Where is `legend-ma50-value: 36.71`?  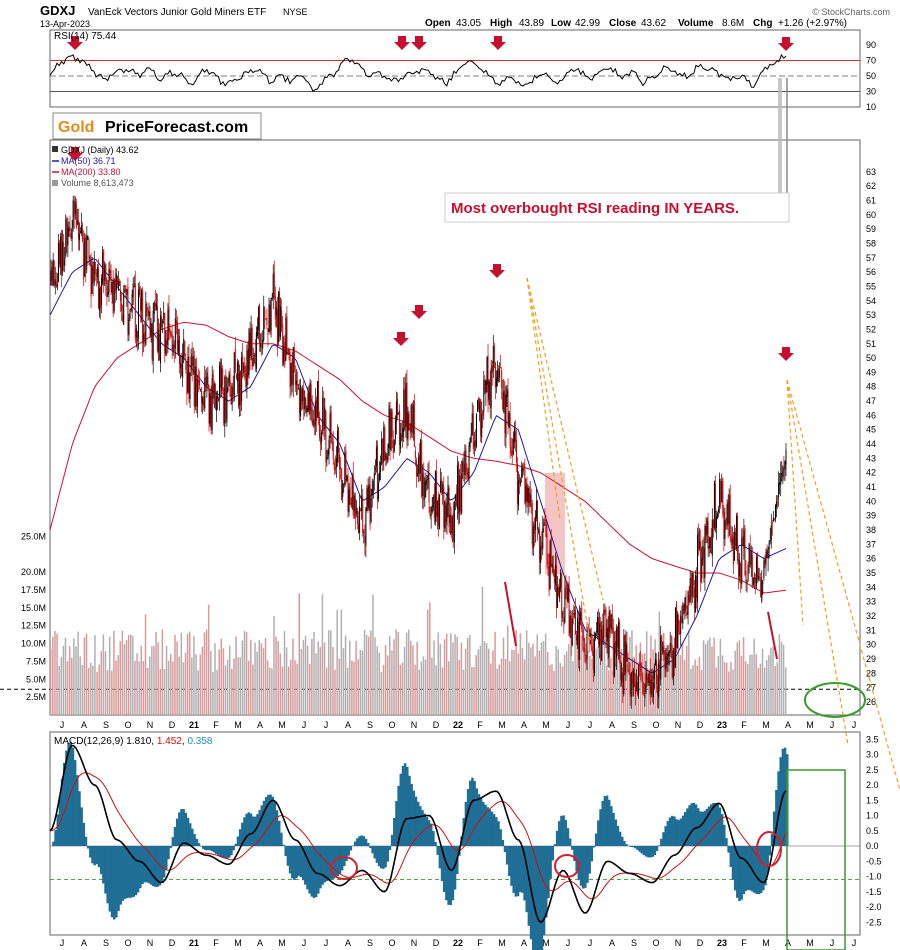 legend-ma50-value: 36.71 is located at coordinates (104, 161).